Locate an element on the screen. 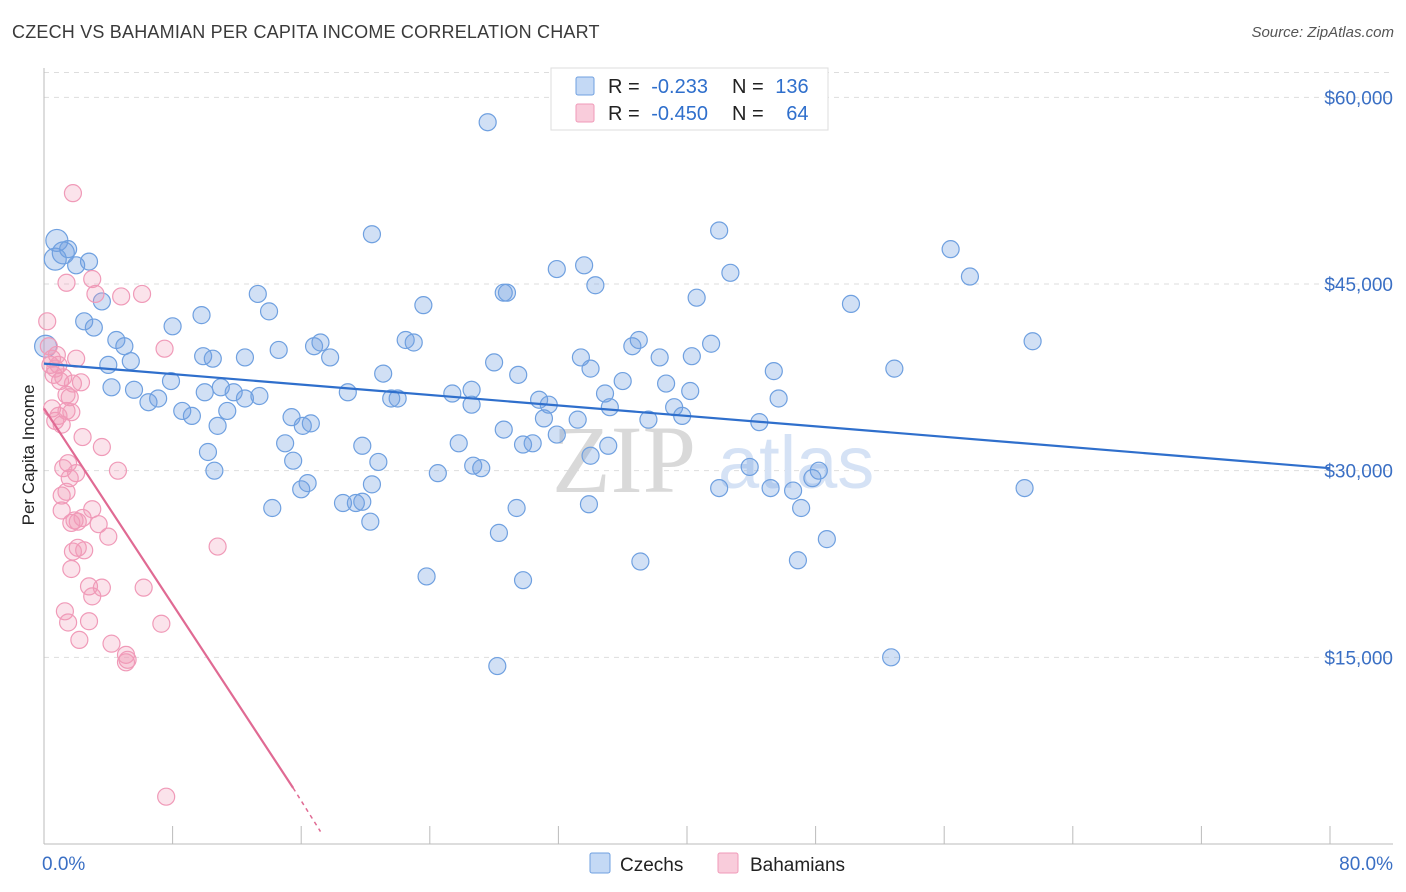  bahamian-trendline is located at coordinates (169, 598).